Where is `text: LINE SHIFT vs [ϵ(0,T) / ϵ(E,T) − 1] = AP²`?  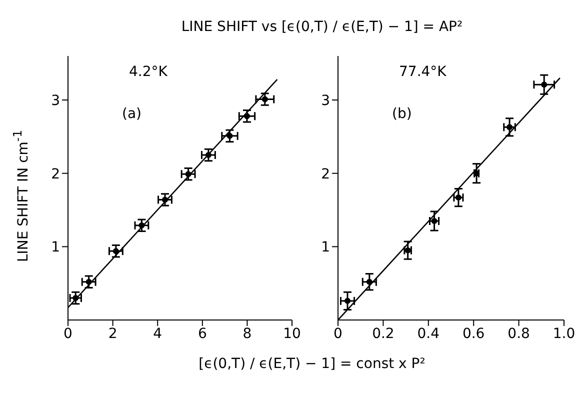
text: LINE SHIFT vs [ϵ(0,T) / ϵ(E,T) − 1] = AP² is located at coordinates (322, 27).